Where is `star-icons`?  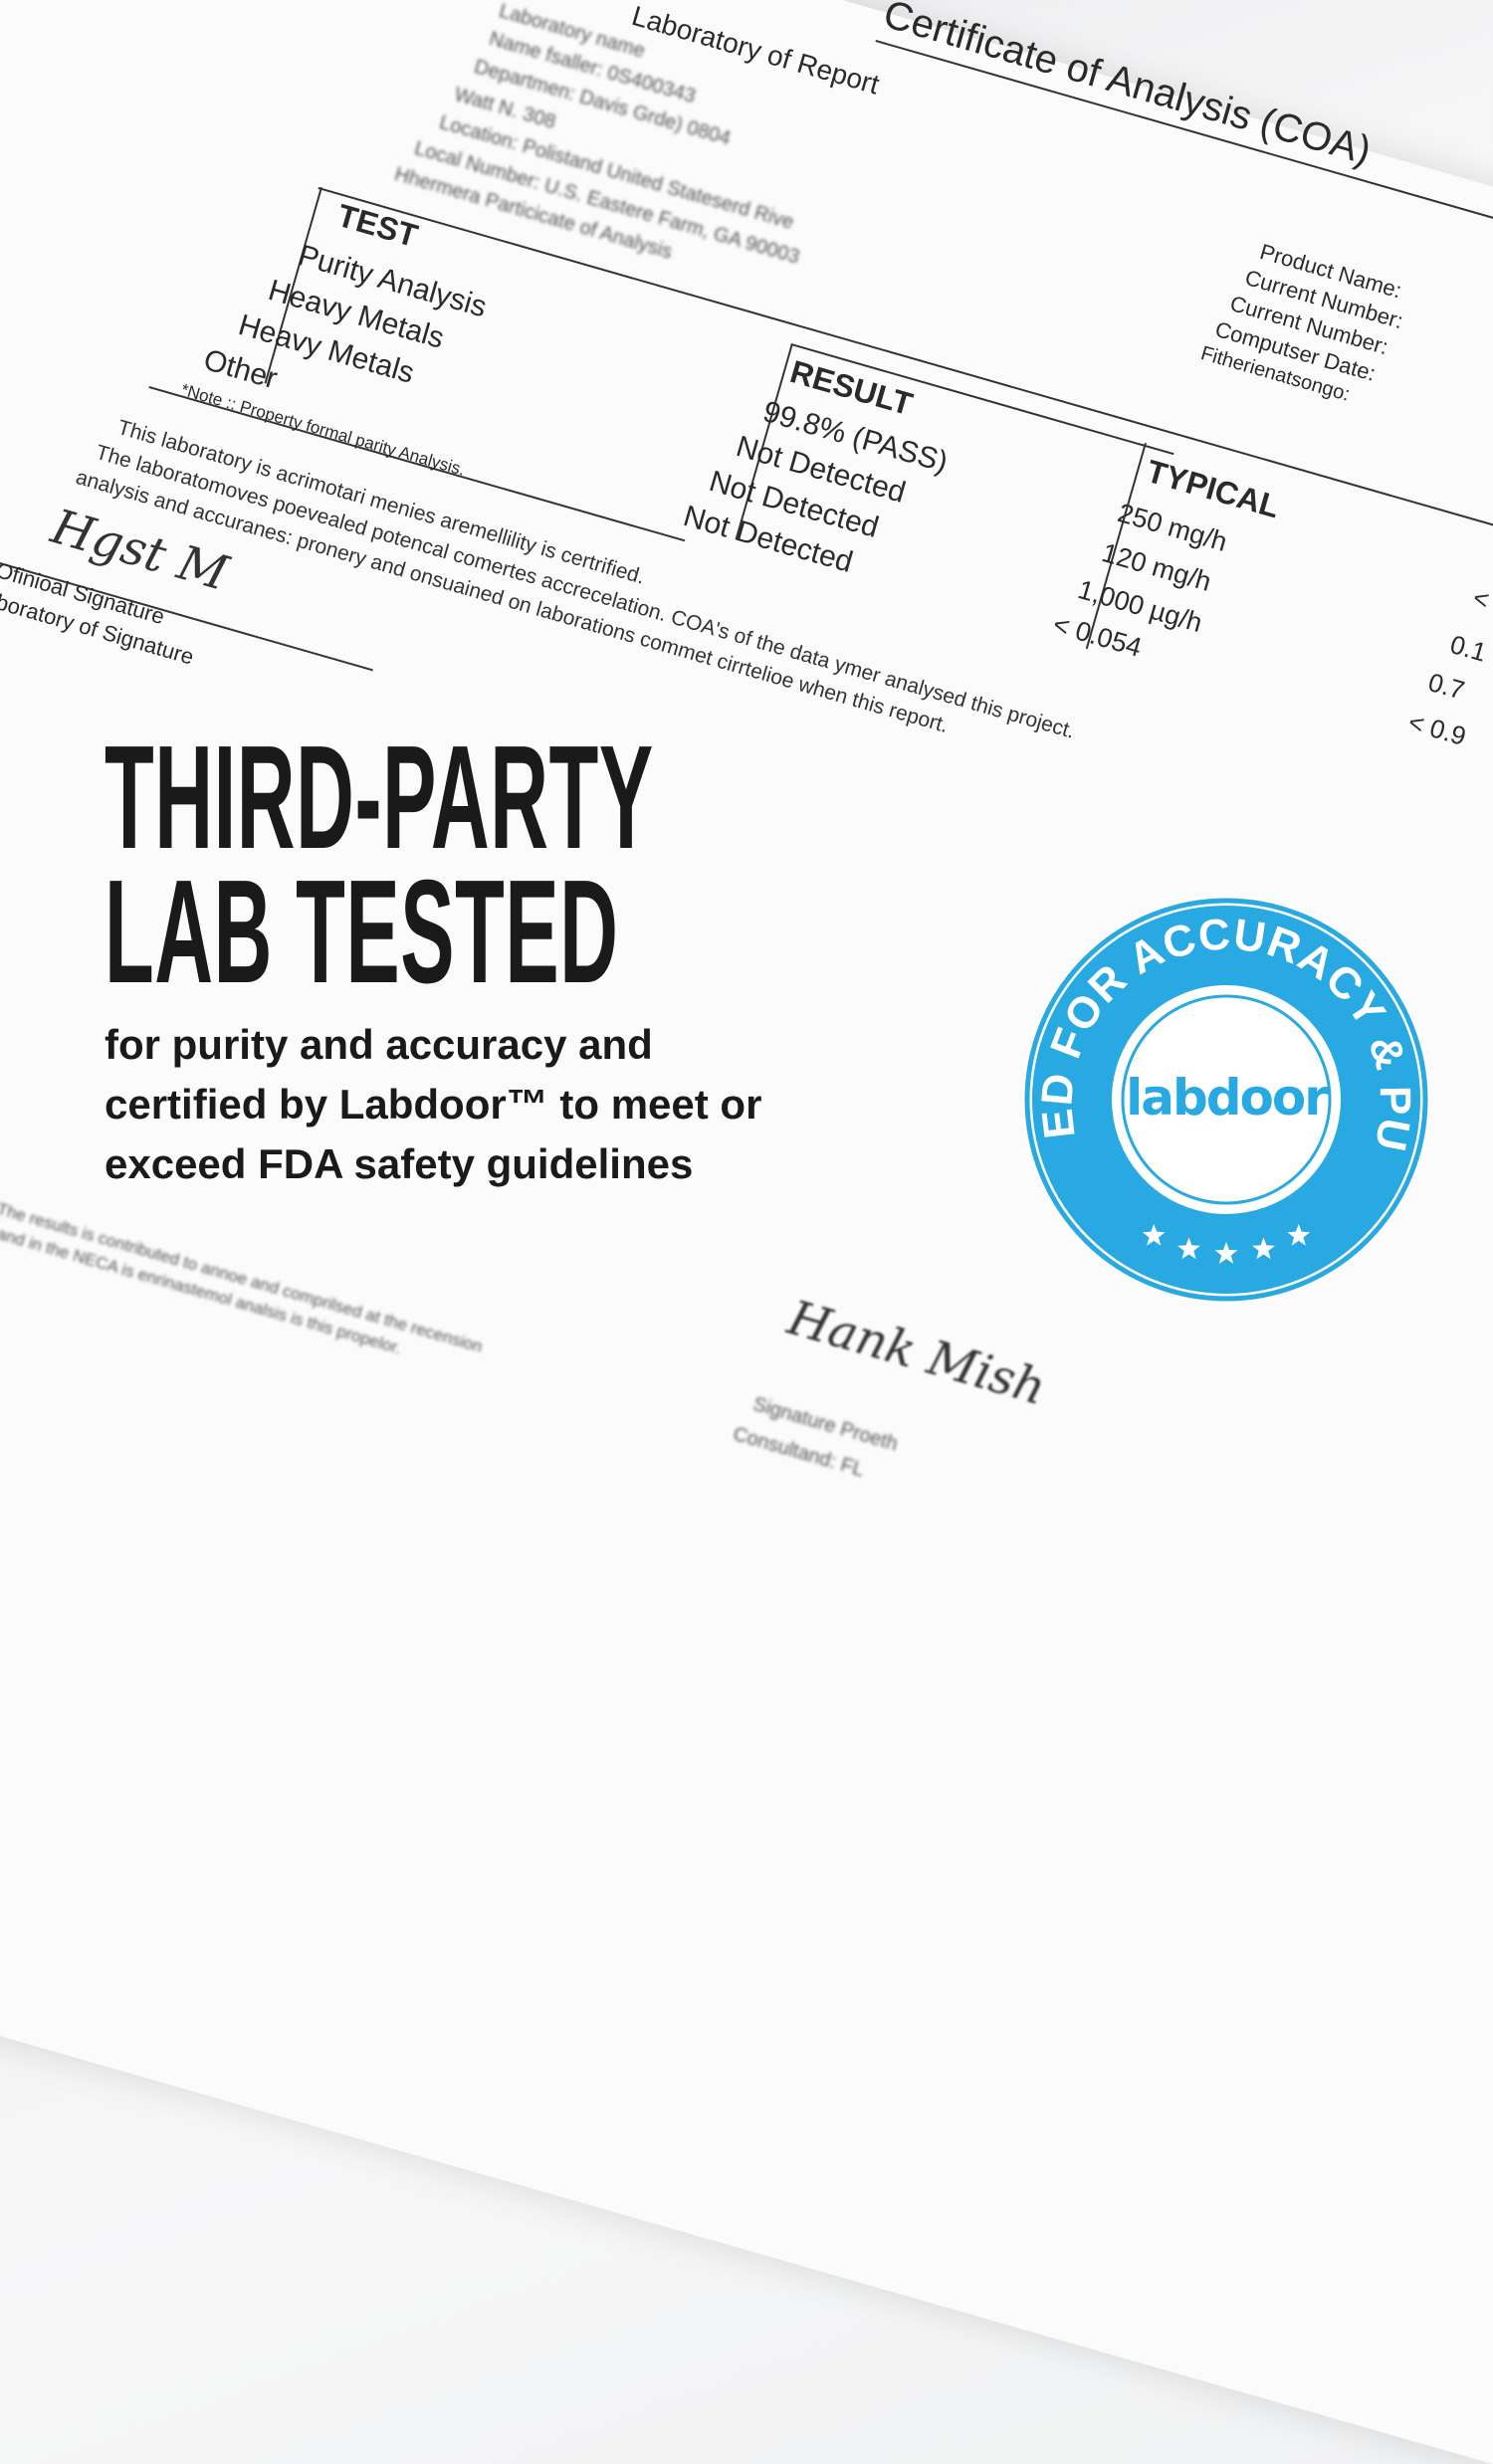
star-icons is located at coordinates (1226, 1244).